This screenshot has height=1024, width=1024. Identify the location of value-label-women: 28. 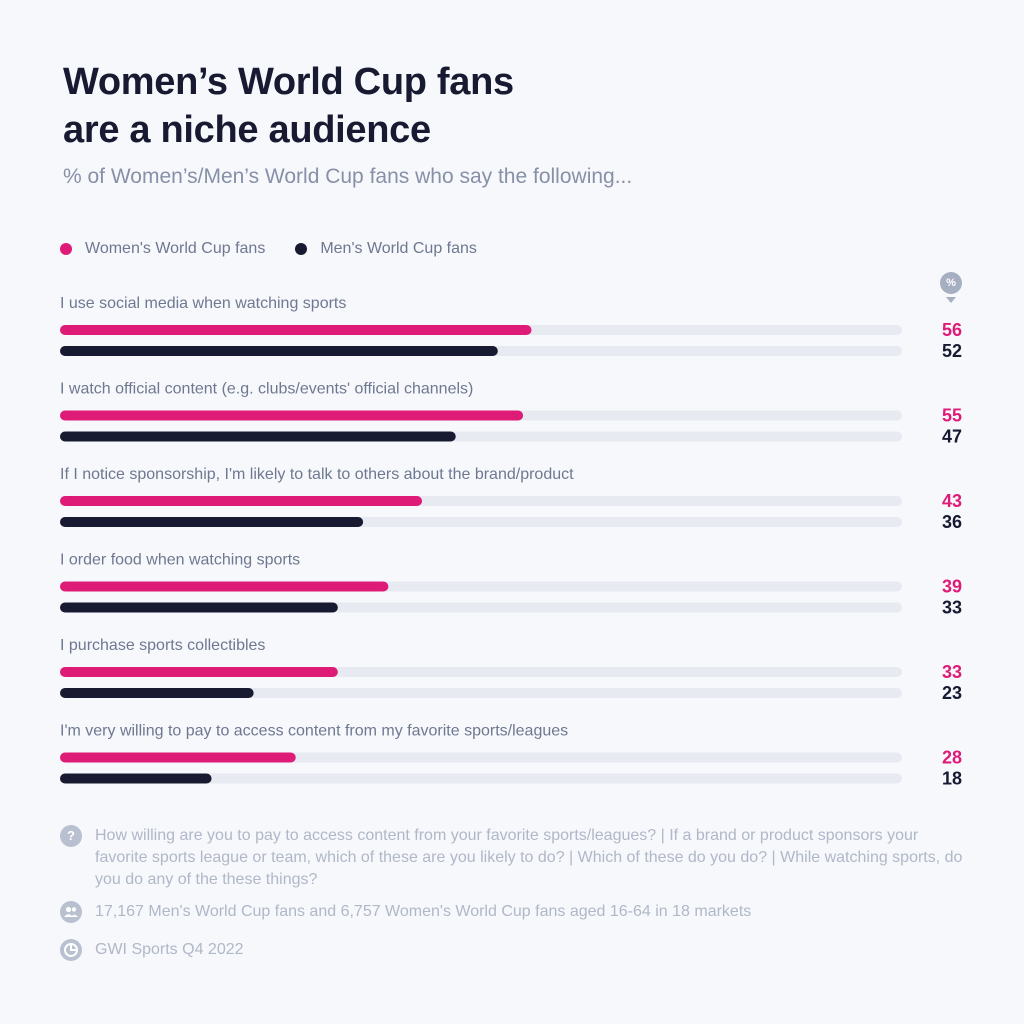
(952, 758).